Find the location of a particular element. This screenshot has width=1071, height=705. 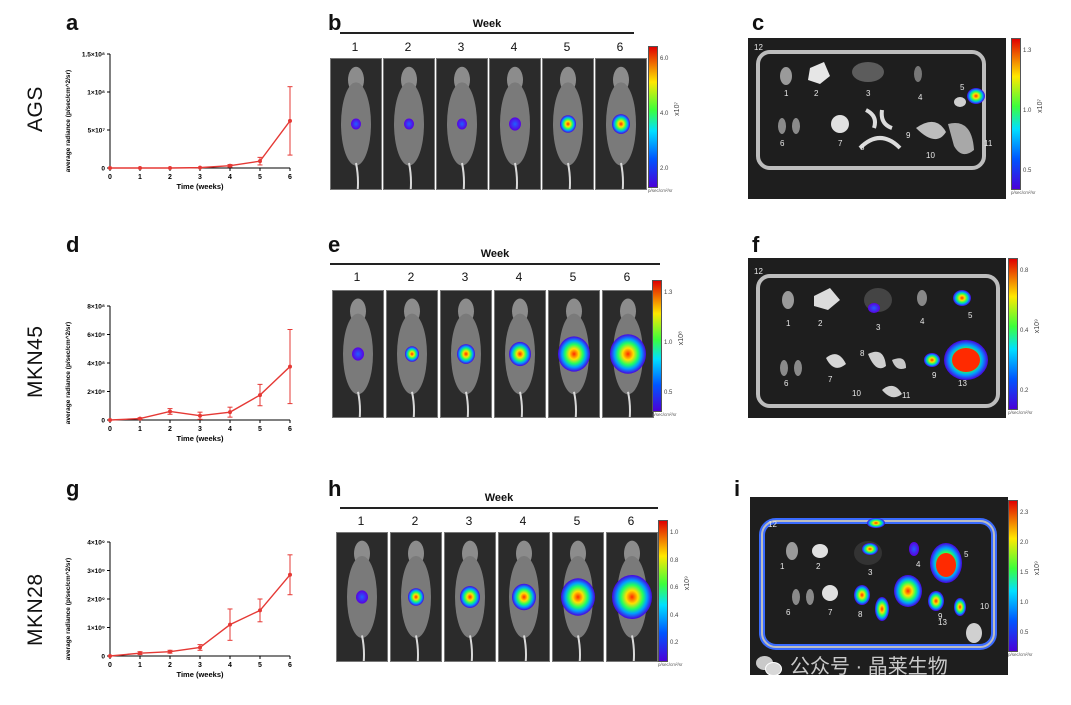

y-tick-label: 1.5×10⁸ is located at coordinates (93, 55).